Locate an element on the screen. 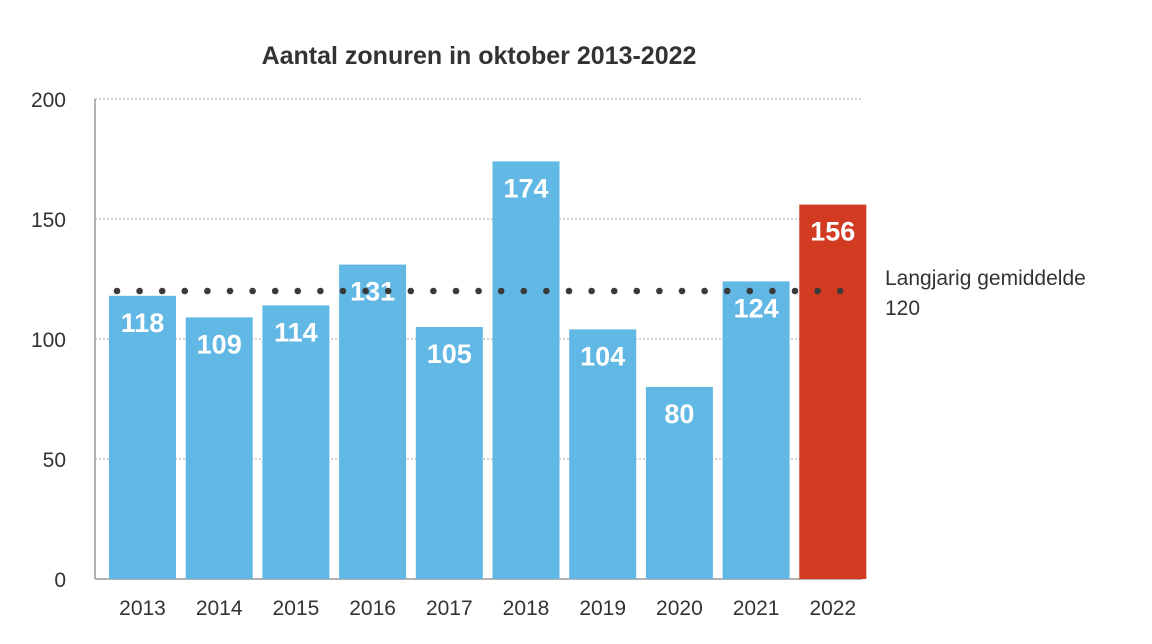 This screenshot has width=1152, height=644. reference-line-value: 120 is located at coordinates (902, 308).